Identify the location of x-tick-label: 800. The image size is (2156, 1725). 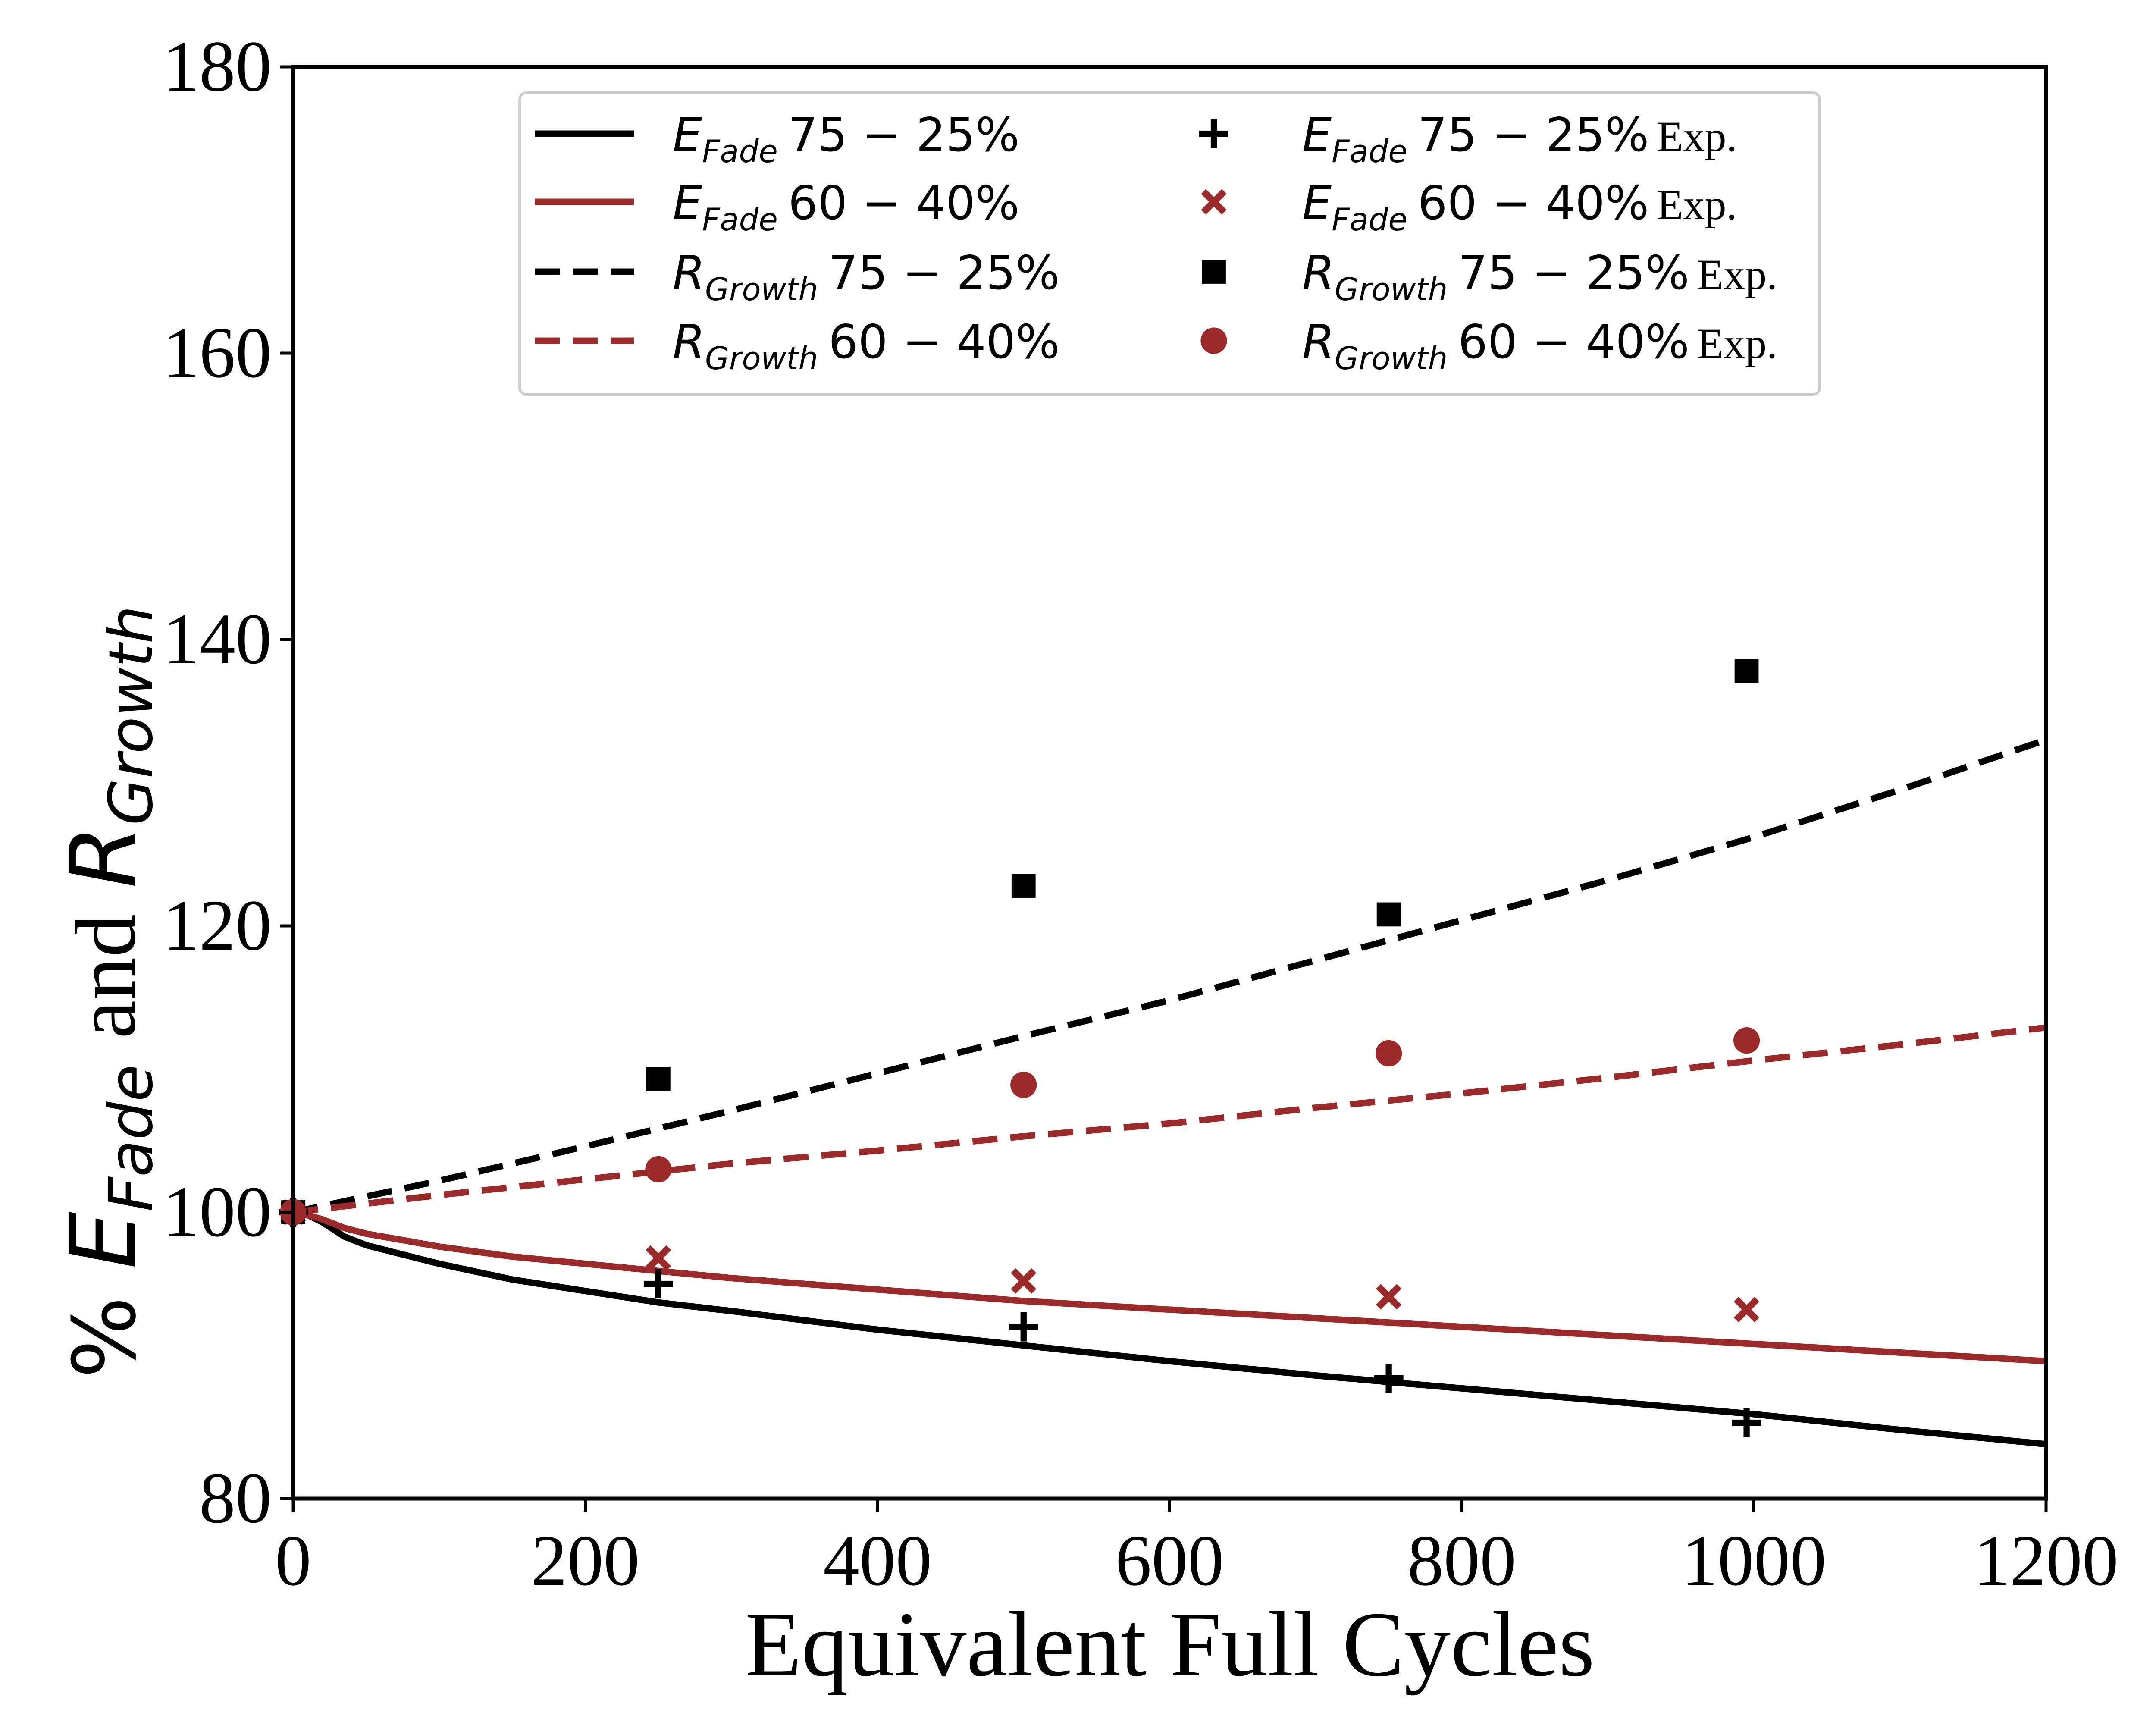
(1461, 1561).